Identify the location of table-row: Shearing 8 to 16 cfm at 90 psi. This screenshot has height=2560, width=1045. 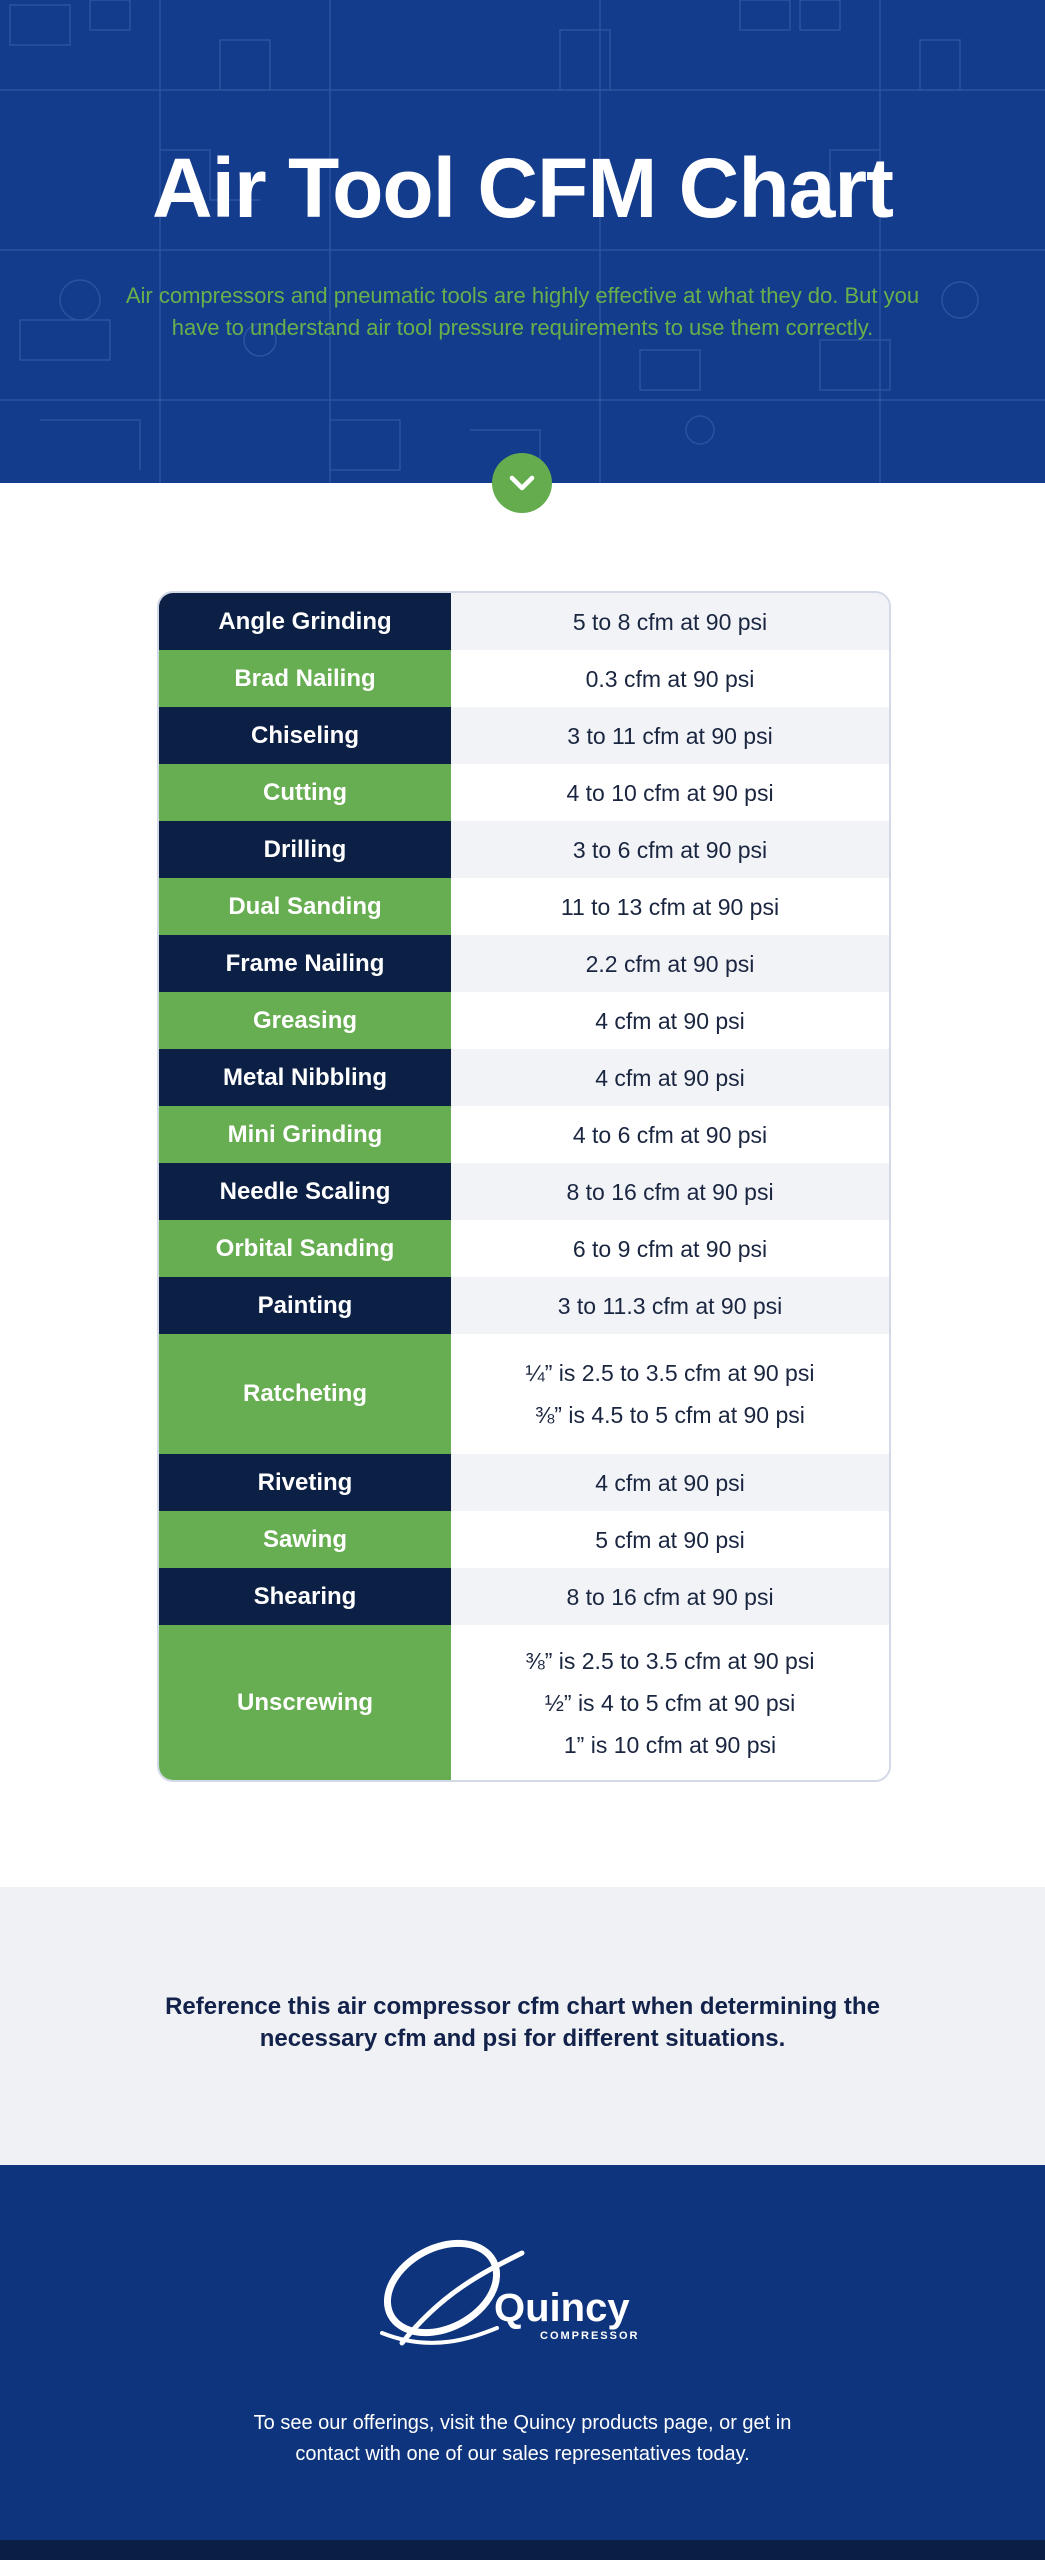
(524, 1596).